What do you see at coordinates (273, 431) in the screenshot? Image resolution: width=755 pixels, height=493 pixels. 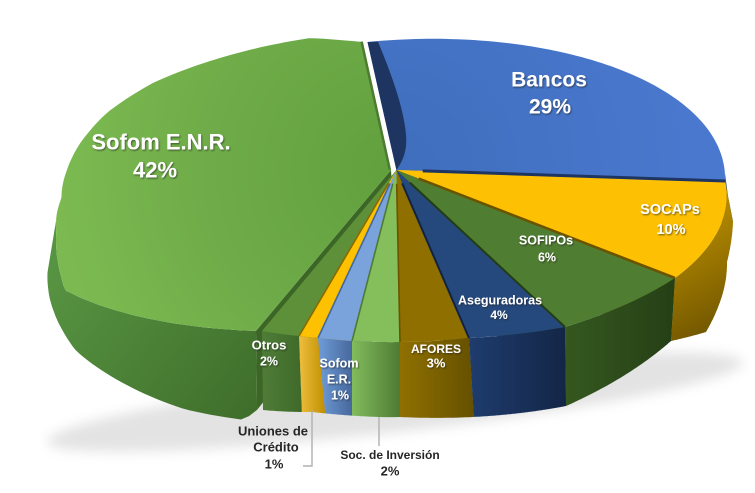 I see `svg-text: Uniones de` at bounding box center [273, 431].